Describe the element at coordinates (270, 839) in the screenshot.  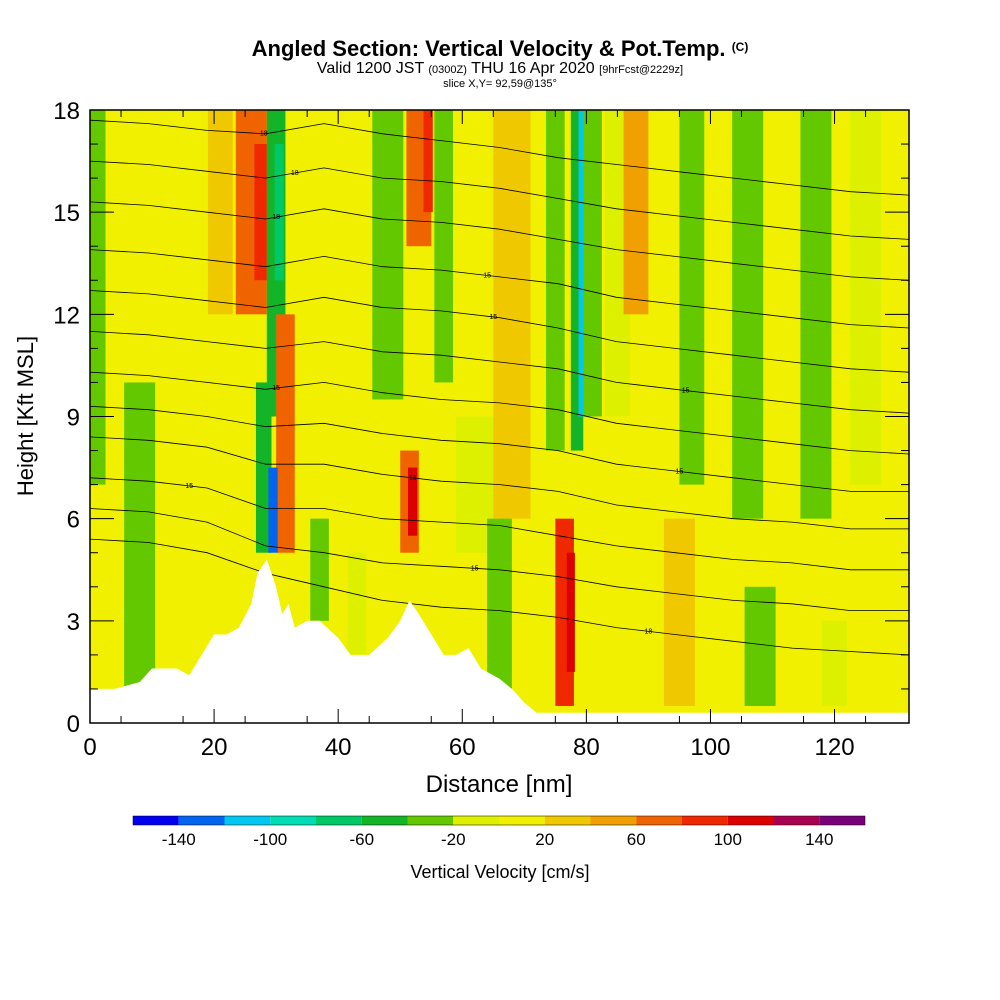
I see `colorbar-tick-label: -100` at that location.